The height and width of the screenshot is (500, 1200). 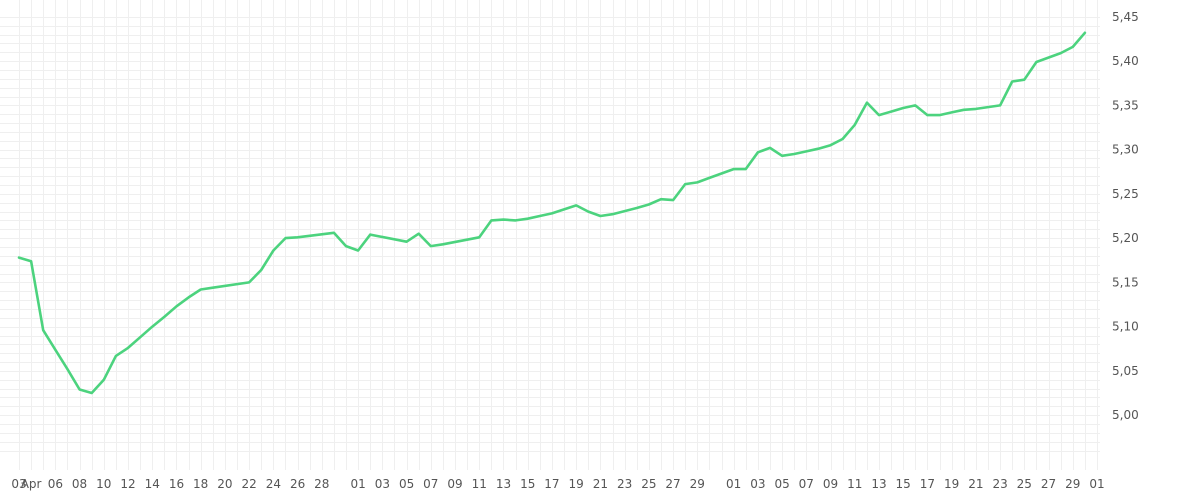 What do you see at coordinates (1125, 105) in the screenshot?
I see `y-tick-label: 5,35` at bounding box center [1125, 105].